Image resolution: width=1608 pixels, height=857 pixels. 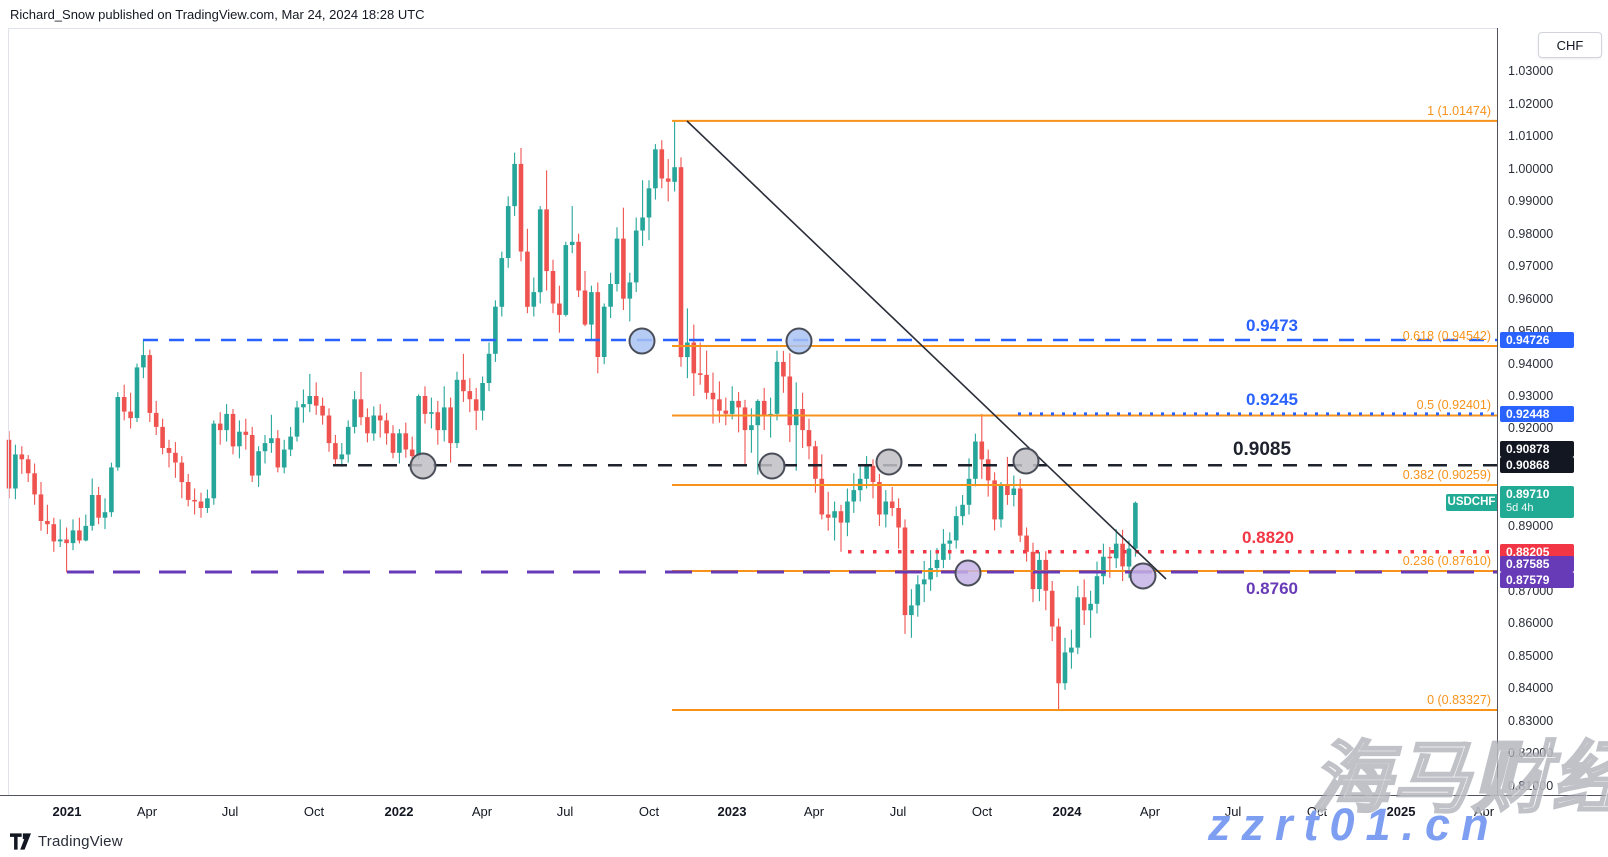 I want to click on tradingview-attribution: TradingView, so click(x=66, y=841).